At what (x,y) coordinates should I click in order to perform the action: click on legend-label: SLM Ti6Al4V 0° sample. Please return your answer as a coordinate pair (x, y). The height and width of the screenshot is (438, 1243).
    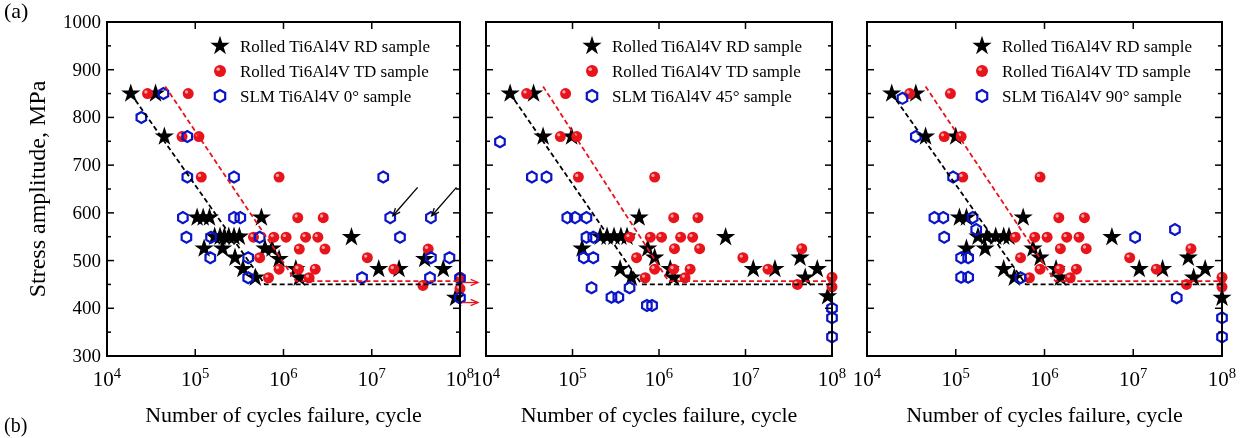
    Looking at the image, I should click on (326, 96).